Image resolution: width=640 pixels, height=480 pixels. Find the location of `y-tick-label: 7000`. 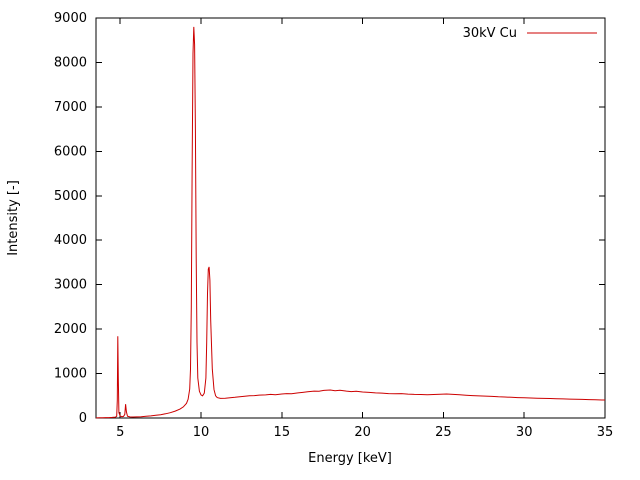

y-tick-label: 7000 is located at coordinates (70, 107).